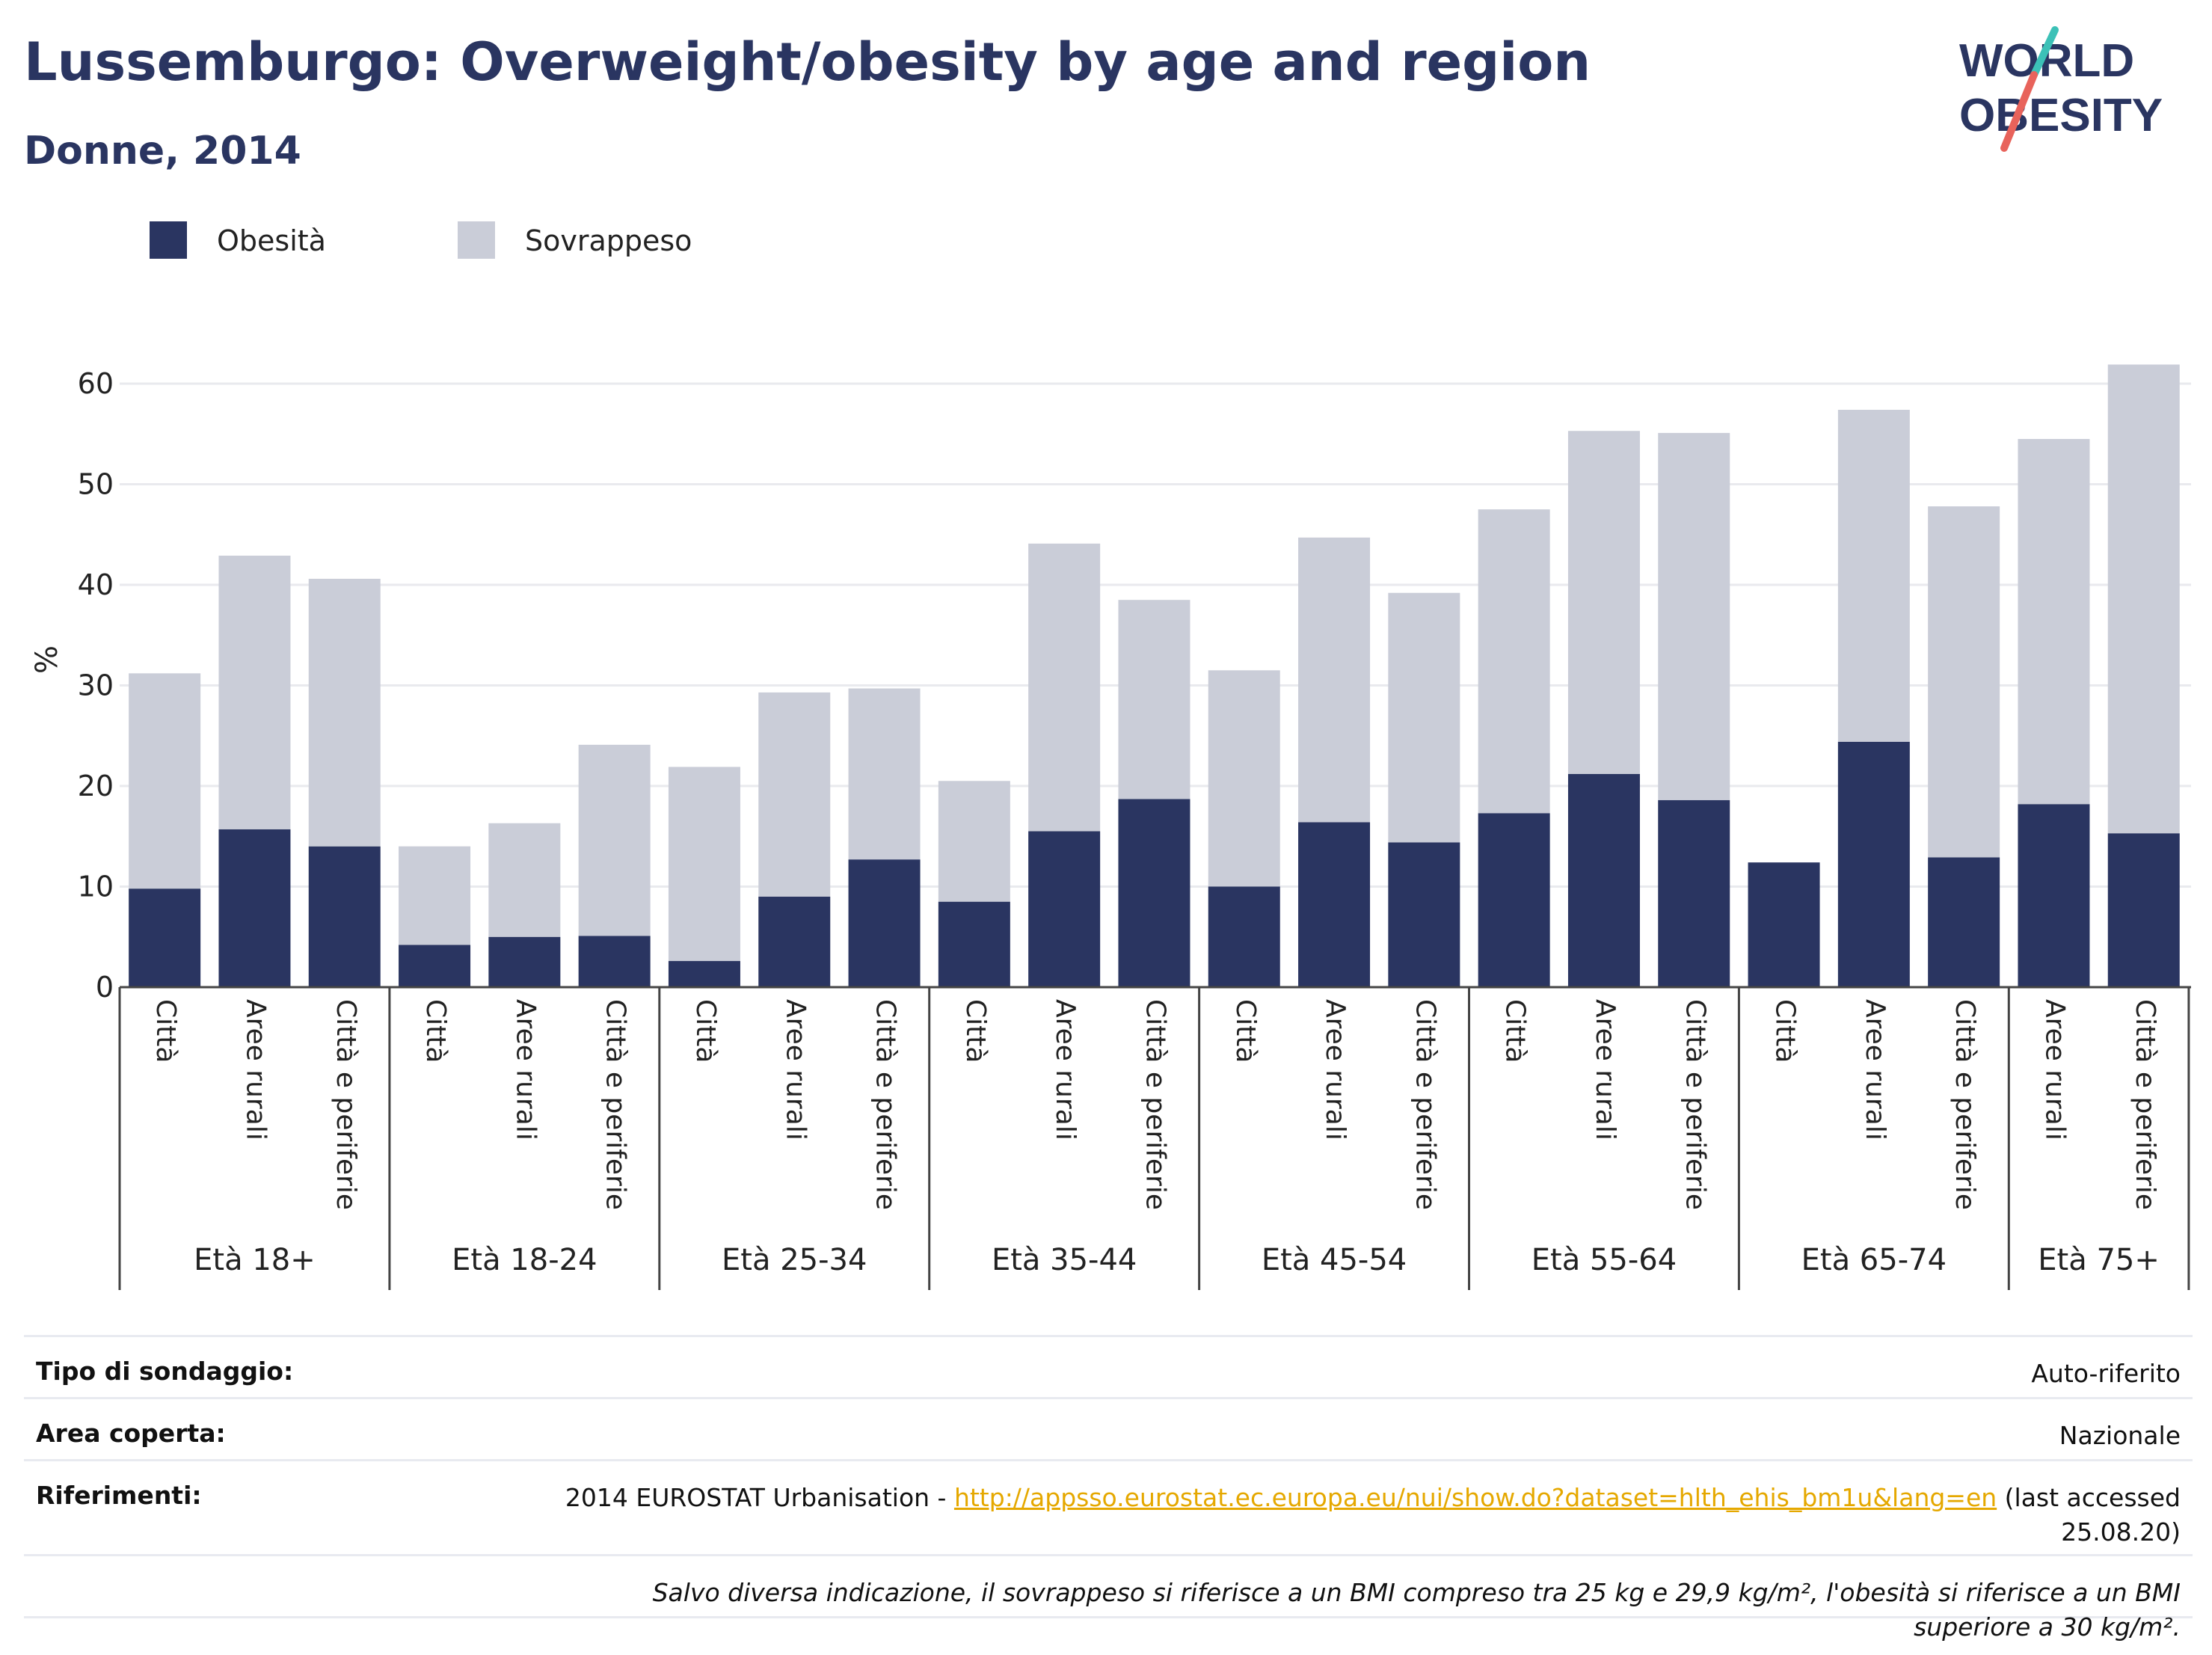 The width and height of the screenshot is (2212, 1655). Describe the element at coordinates (608, 240) in the screenshot. I see `legend-label-overweight: Sovrappeso` at that location.